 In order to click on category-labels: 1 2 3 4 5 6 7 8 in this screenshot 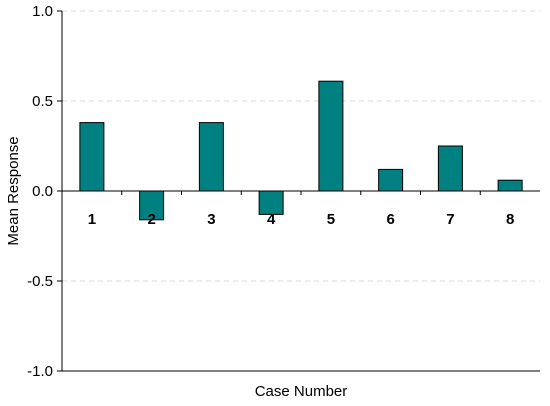, I will do `click(301, 219)`.